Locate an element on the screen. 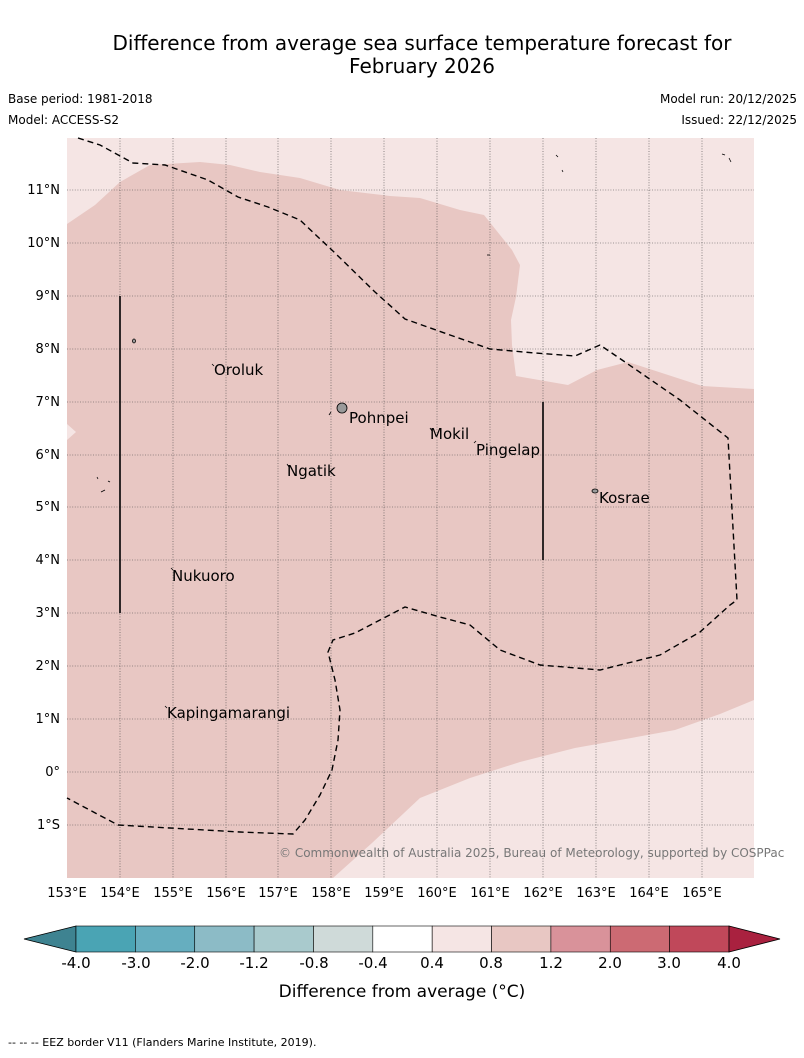 The image size is (804, 1058). anomaly-band-west is located at coordinates (71, 432).